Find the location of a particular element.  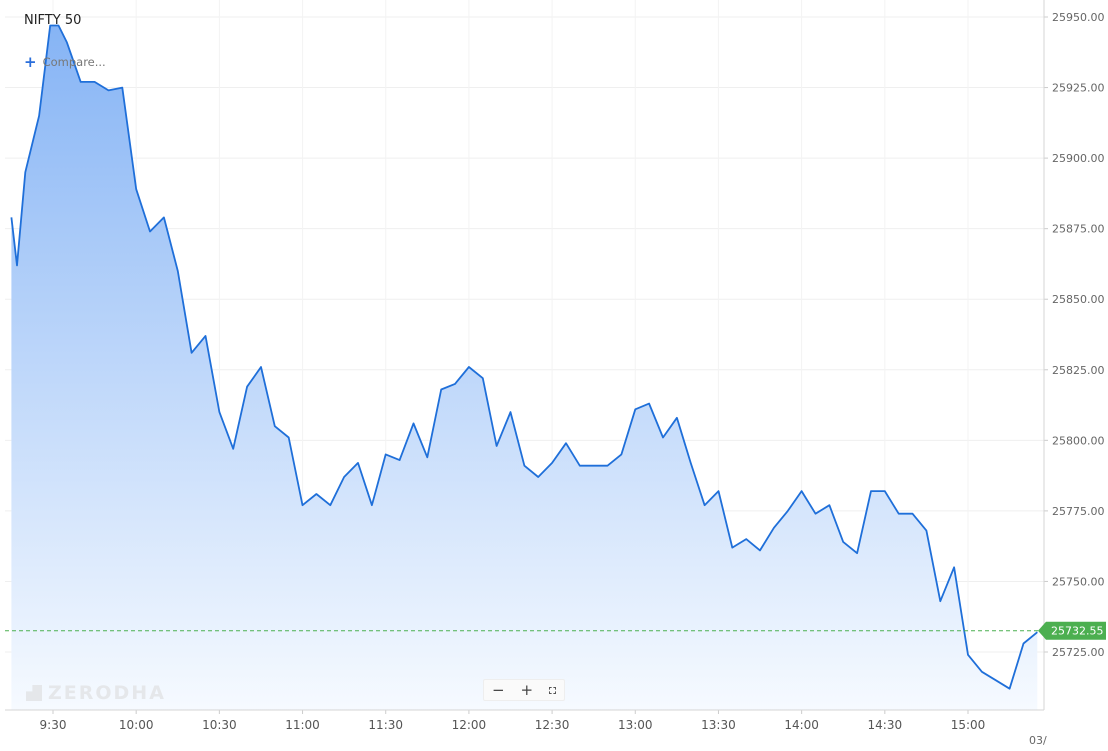

y-tick-label: 25925.00 is located at coordinates (1078, 88).